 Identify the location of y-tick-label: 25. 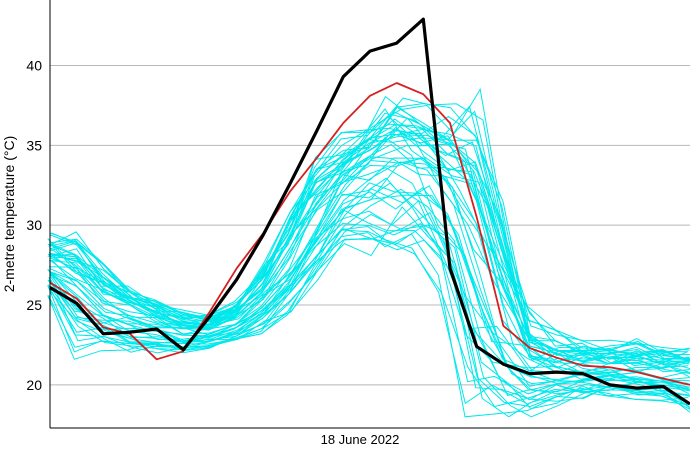
(34, 305).